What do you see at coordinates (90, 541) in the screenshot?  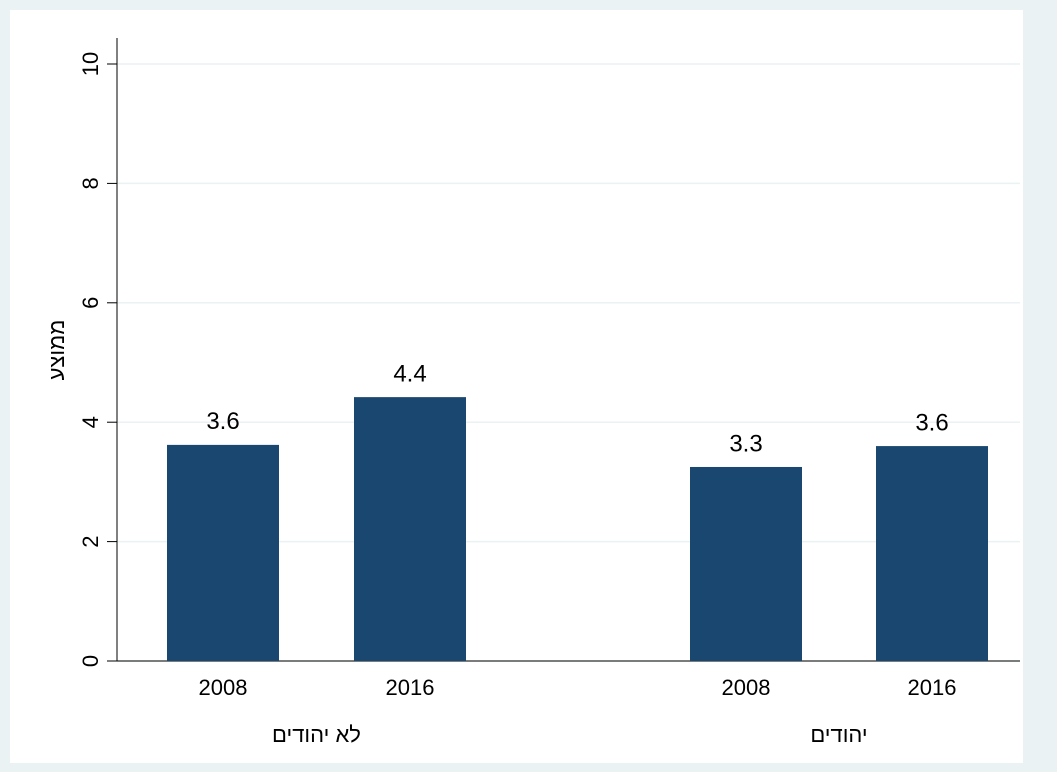 I see `y-tick-label: 2` at bounding box center [90, 541].